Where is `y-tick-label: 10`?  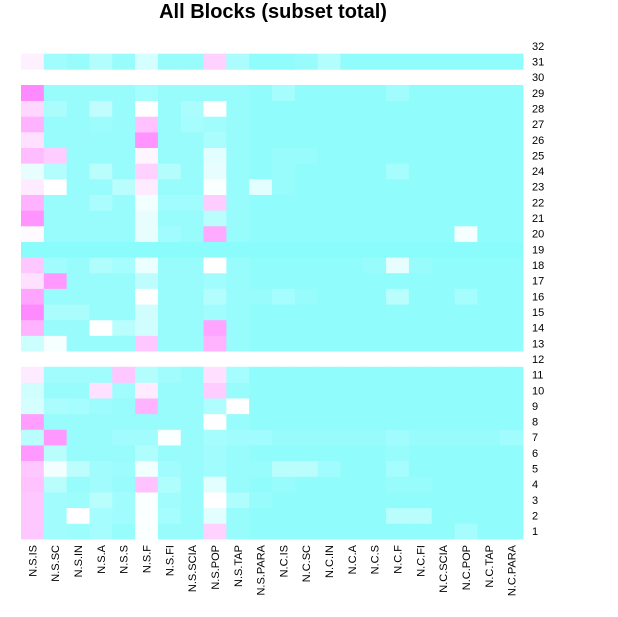 y-tick-label: 10 is located at coordinates (538, 391).